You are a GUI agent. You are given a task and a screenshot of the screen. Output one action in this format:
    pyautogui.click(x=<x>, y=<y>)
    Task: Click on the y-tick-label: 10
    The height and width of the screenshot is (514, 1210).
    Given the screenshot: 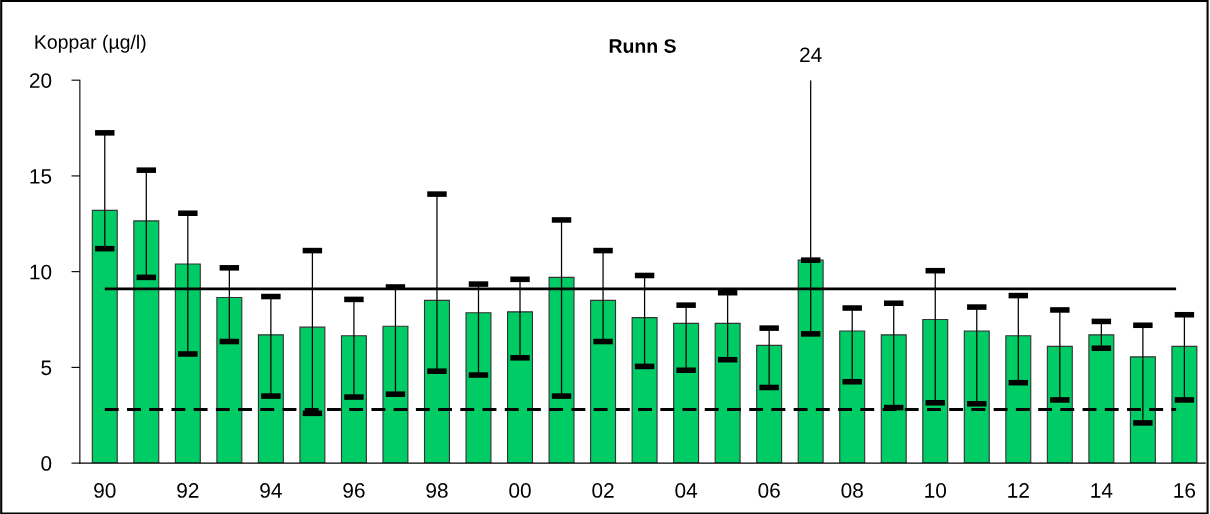 What is the action you would take?
    pyautogui.click(x=41, y=272)
    